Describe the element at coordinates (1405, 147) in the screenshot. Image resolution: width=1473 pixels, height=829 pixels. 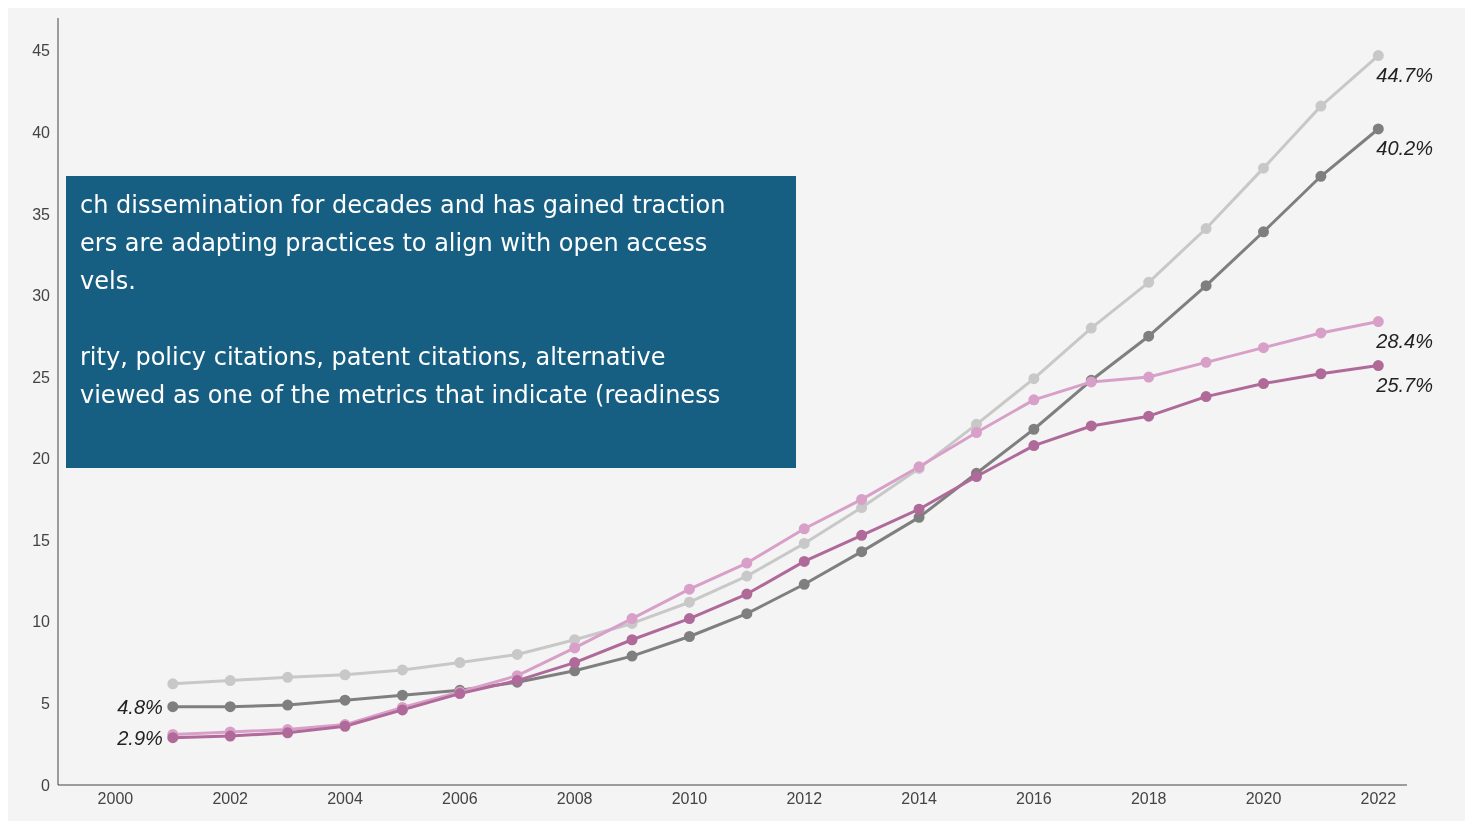
I see `data-label: 40.2%` at that location.